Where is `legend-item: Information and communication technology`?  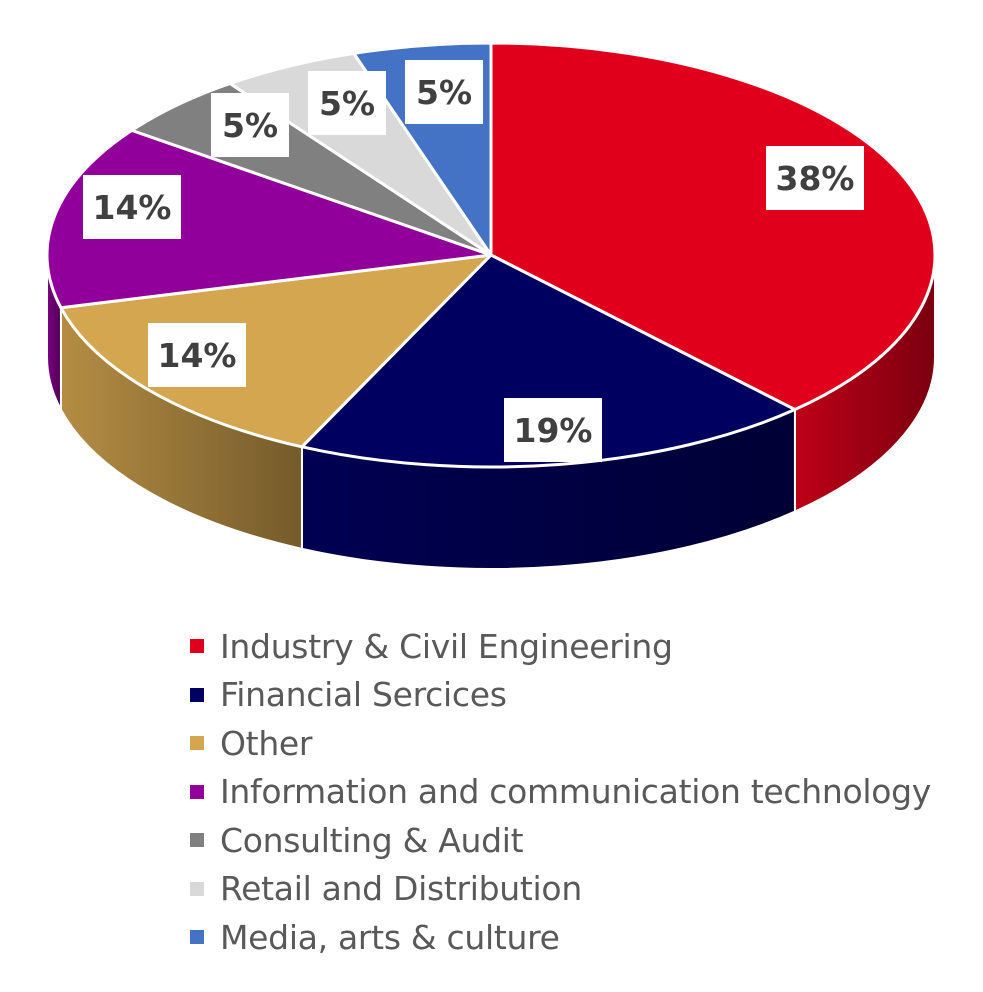
legend-item: Information and communication technology is located at coordinates (560, 792).